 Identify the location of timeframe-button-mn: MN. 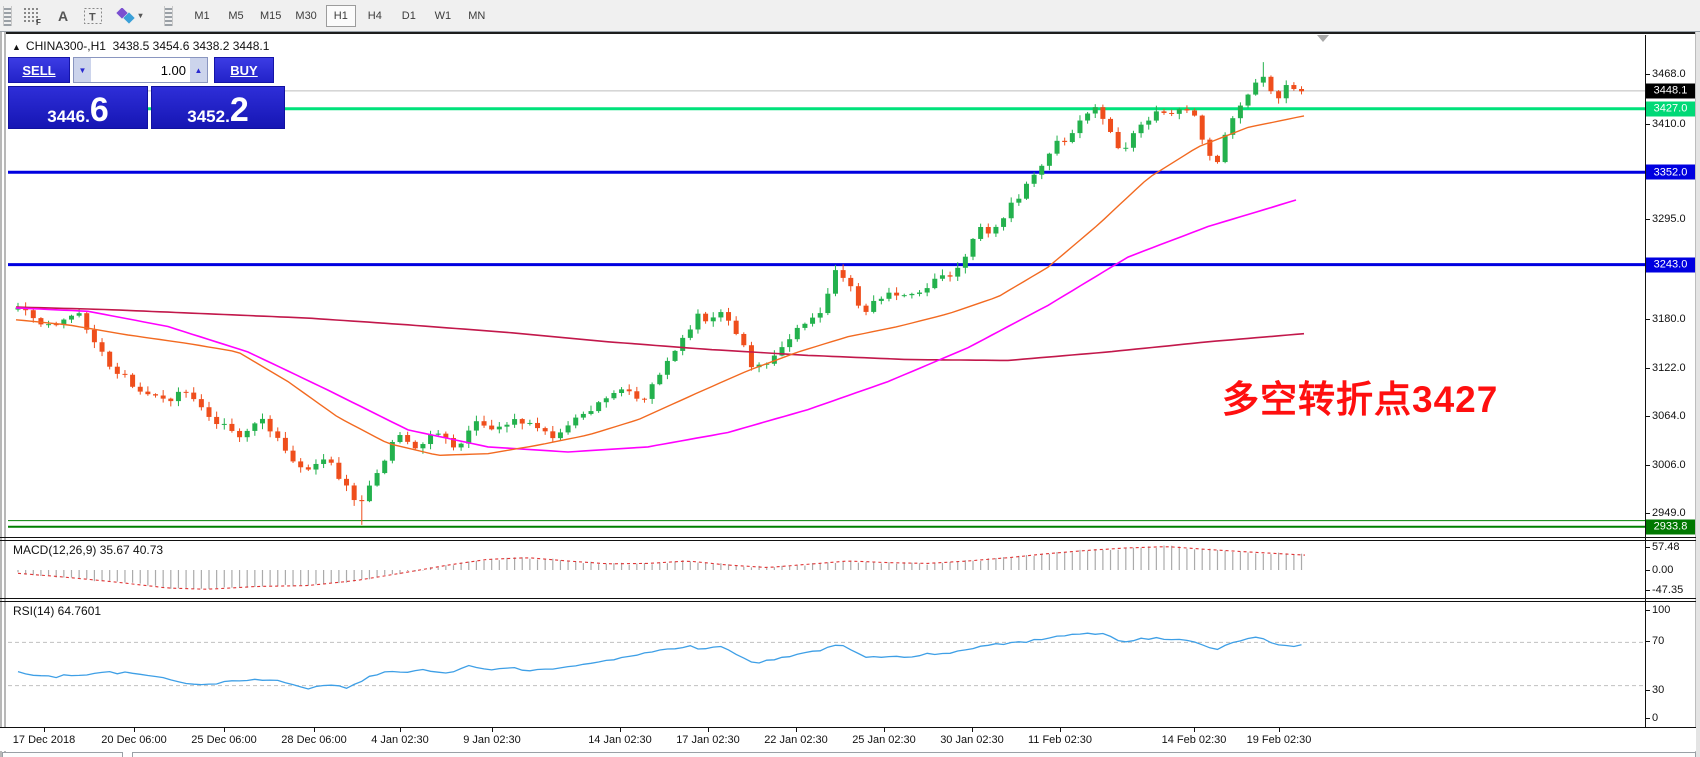
(477, 15).